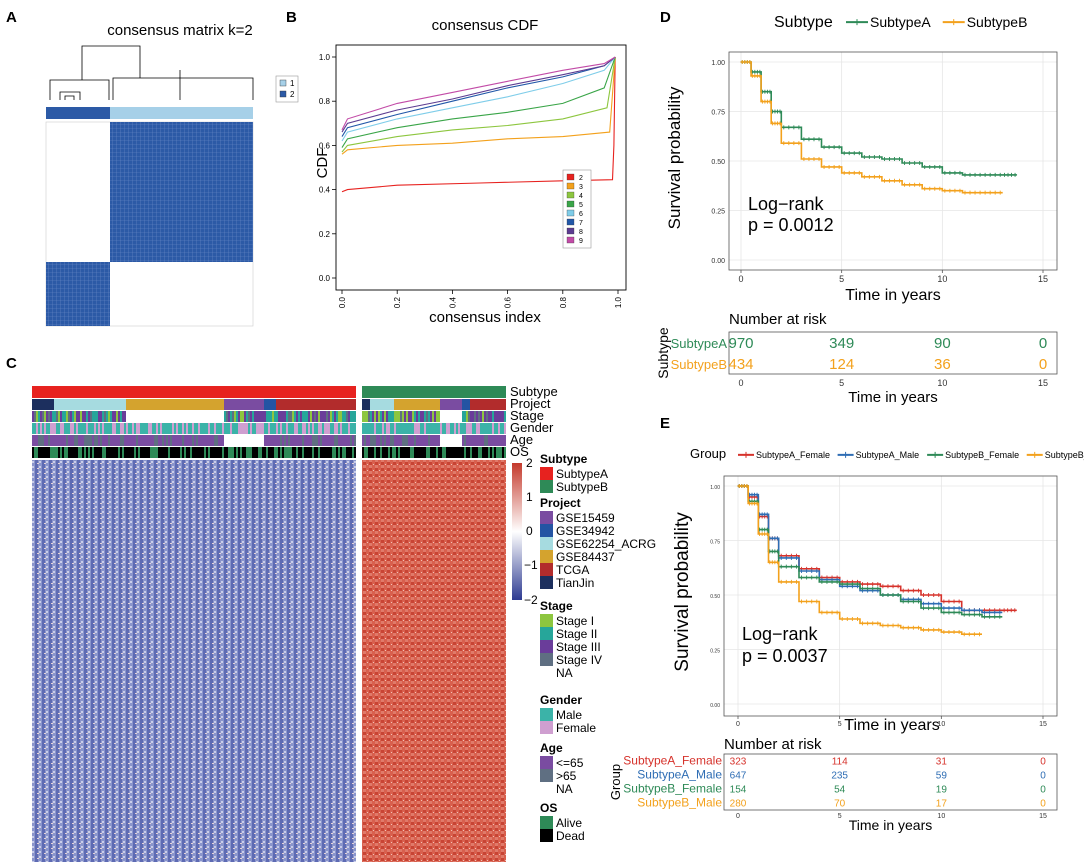 Image resolution: width=1084 pixels, height=868 pixels. Describe the element at coordinates (1043, 804) in the screenshot. I see `risk-value: 0` at that location.